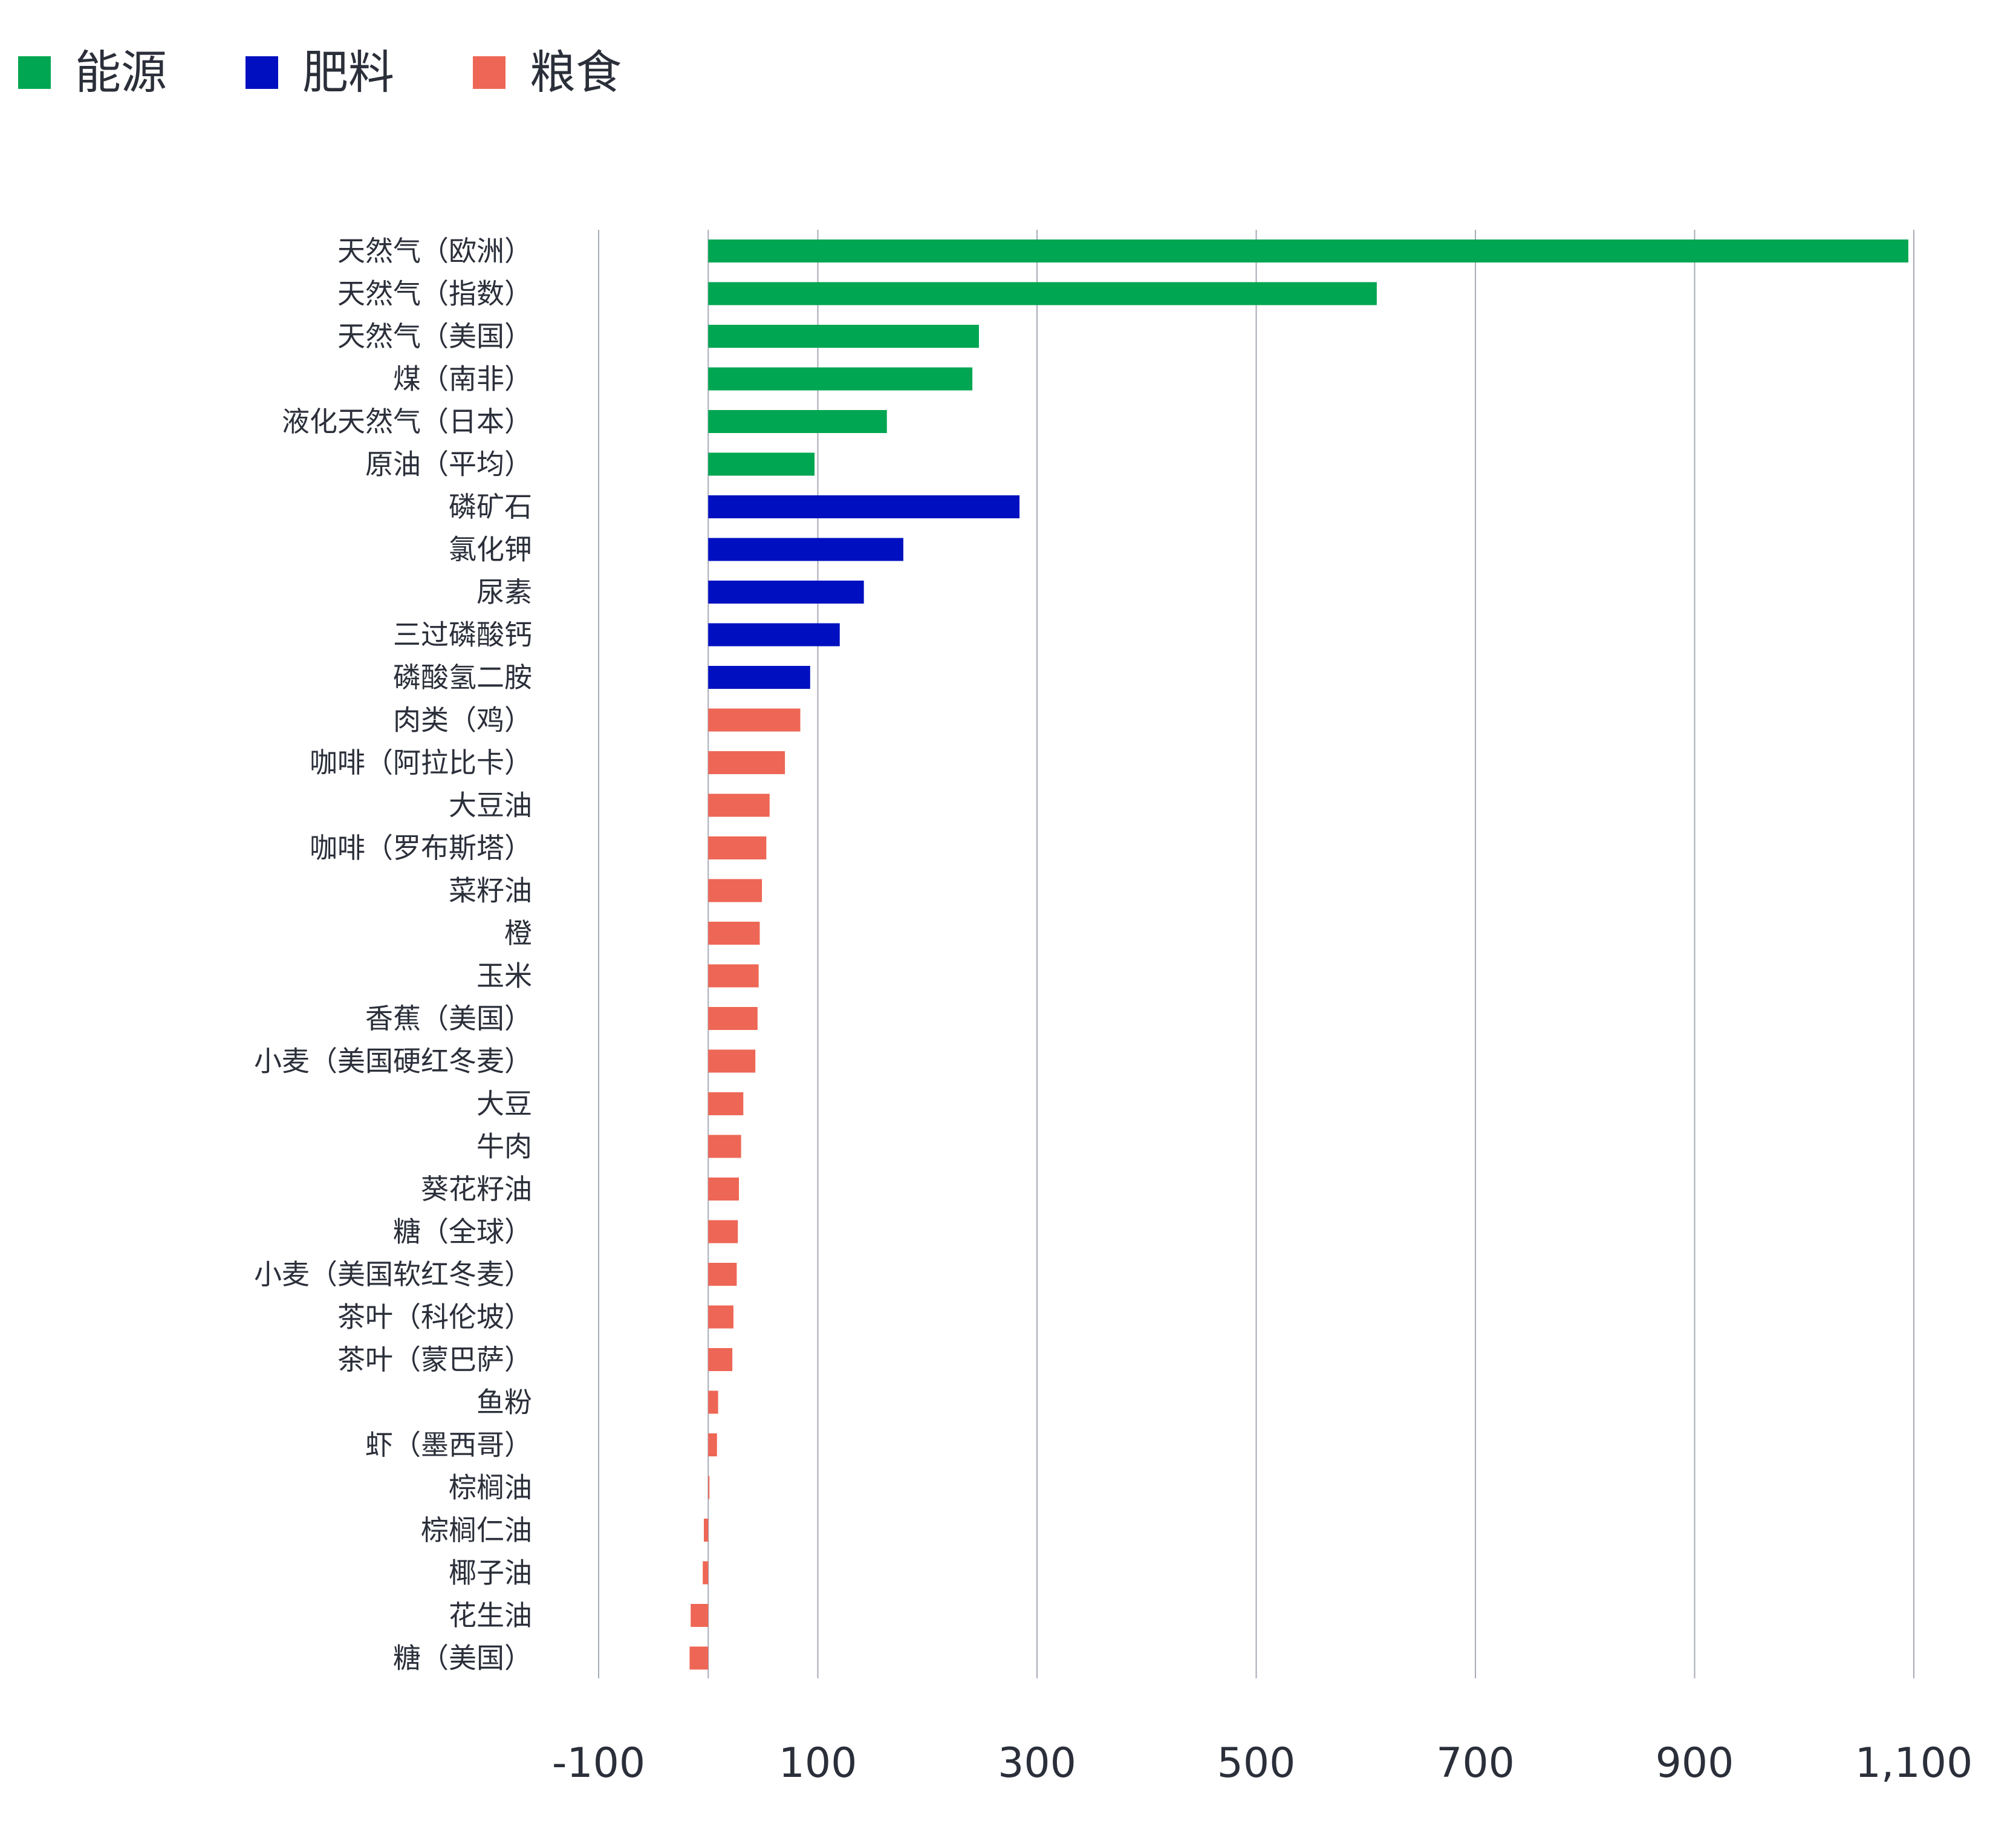  I want to click on legend-label-food: 粮食, so click(576, 72).